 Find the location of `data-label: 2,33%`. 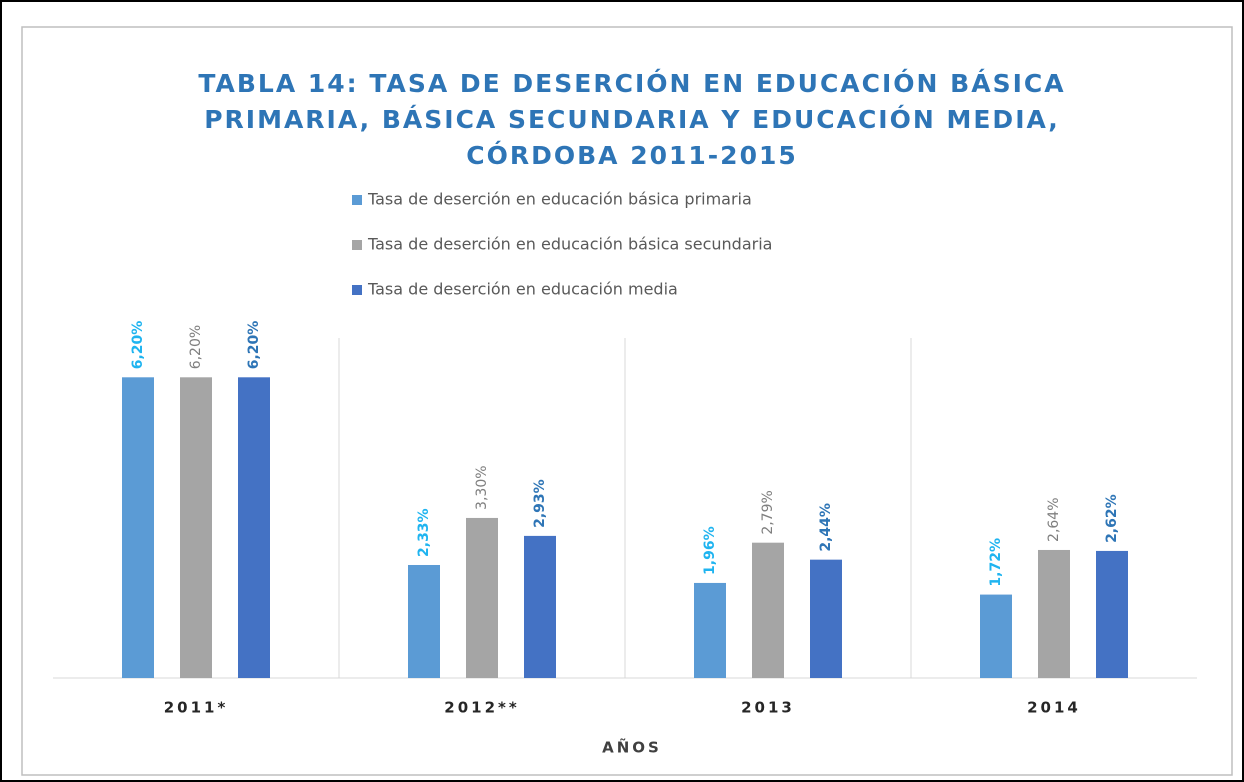

data-label: 2,33% is located at coordinates (424, 532).